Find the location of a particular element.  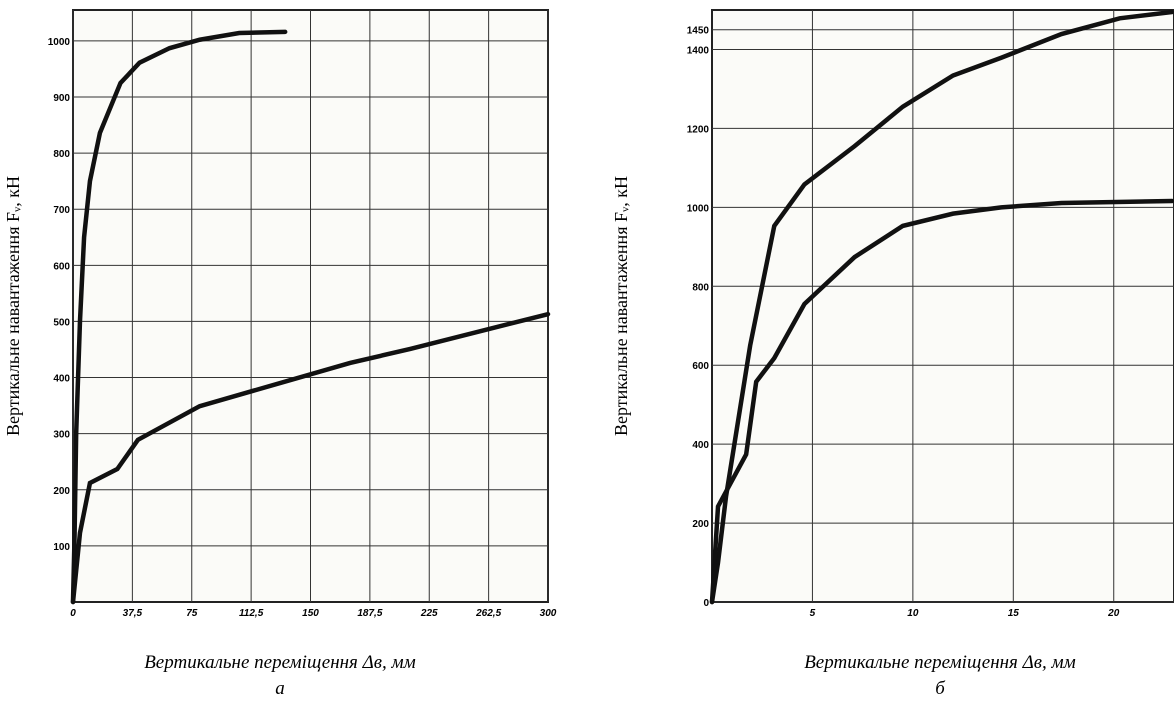

x-tick-label: 75 is located at coordinates (192, 613).